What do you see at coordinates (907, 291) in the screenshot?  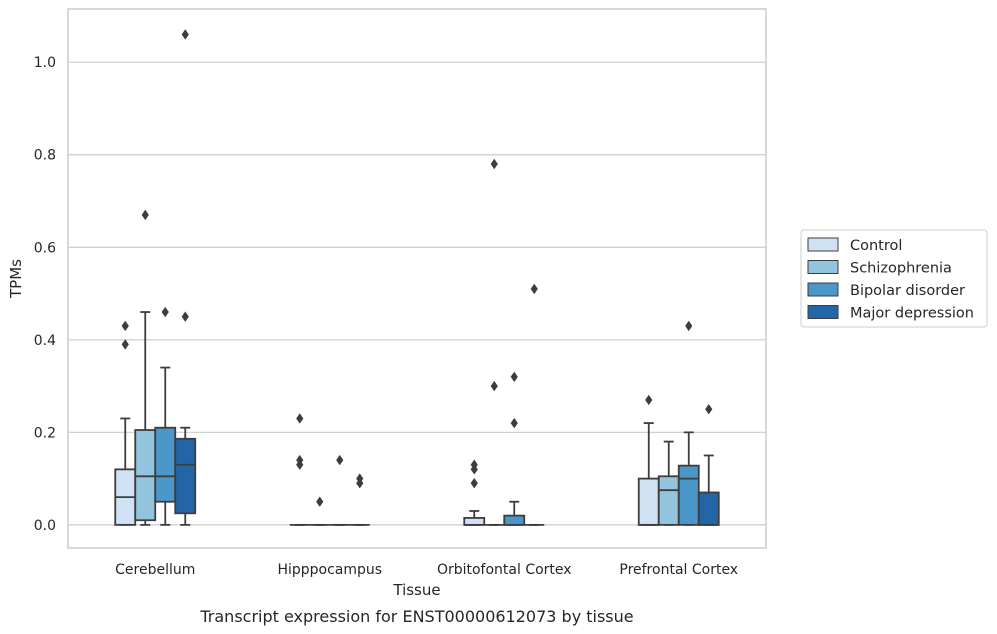 I see `legend-label: Bipolar disorder` at bounding box center [907, 291].